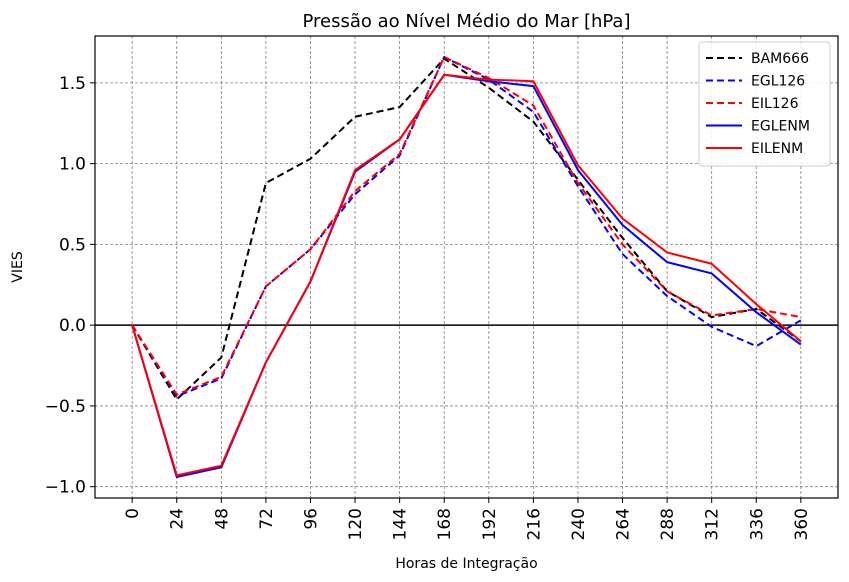  I want to click on legend-label: EILENM, so click(777, 149).